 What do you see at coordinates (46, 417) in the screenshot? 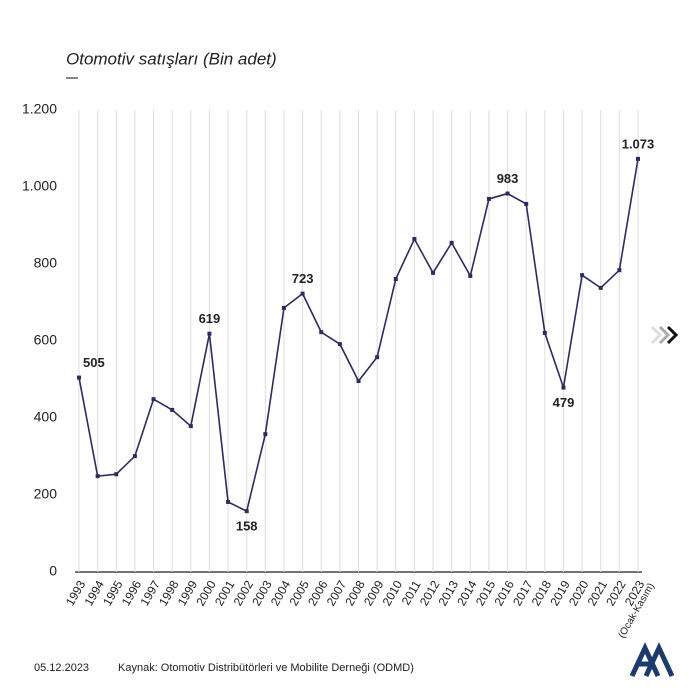
I see `y-tick-label: 400` at bounding box center [46, 417].